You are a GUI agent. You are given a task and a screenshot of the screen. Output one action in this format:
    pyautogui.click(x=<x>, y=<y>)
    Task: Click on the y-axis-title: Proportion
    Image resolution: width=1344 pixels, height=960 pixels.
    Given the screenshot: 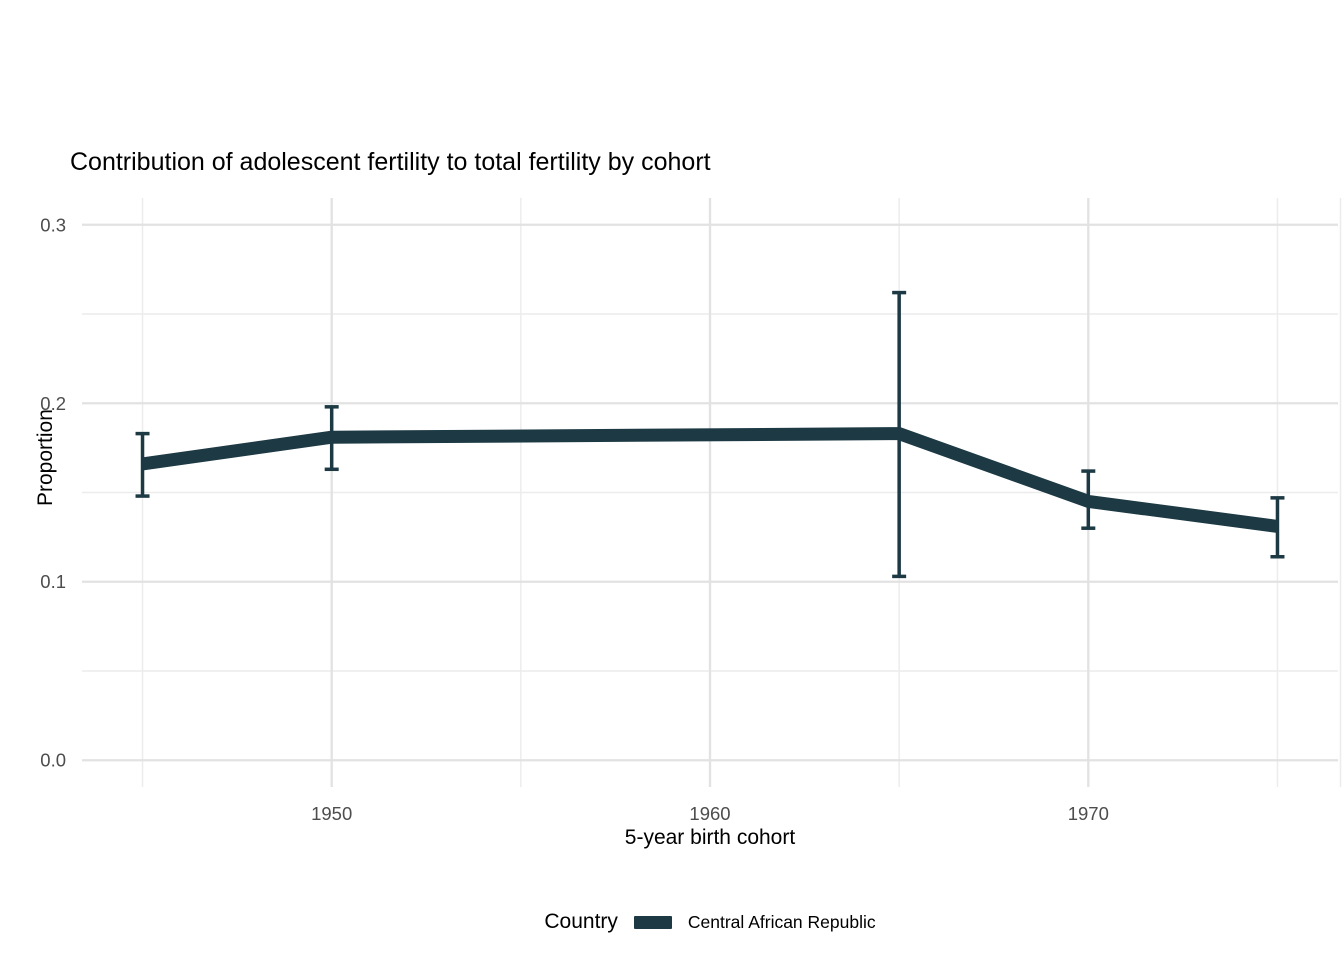 What is the action you would take?
    pyautogui.click(x=45, y=457)
    